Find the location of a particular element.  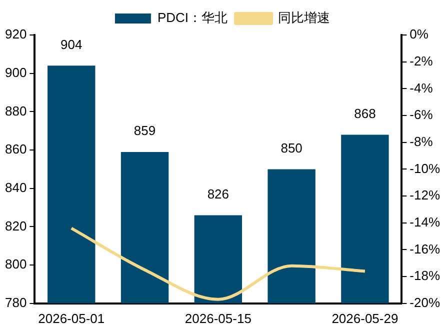

y2-tick-label: -14% is located at coordinates (425, 222).